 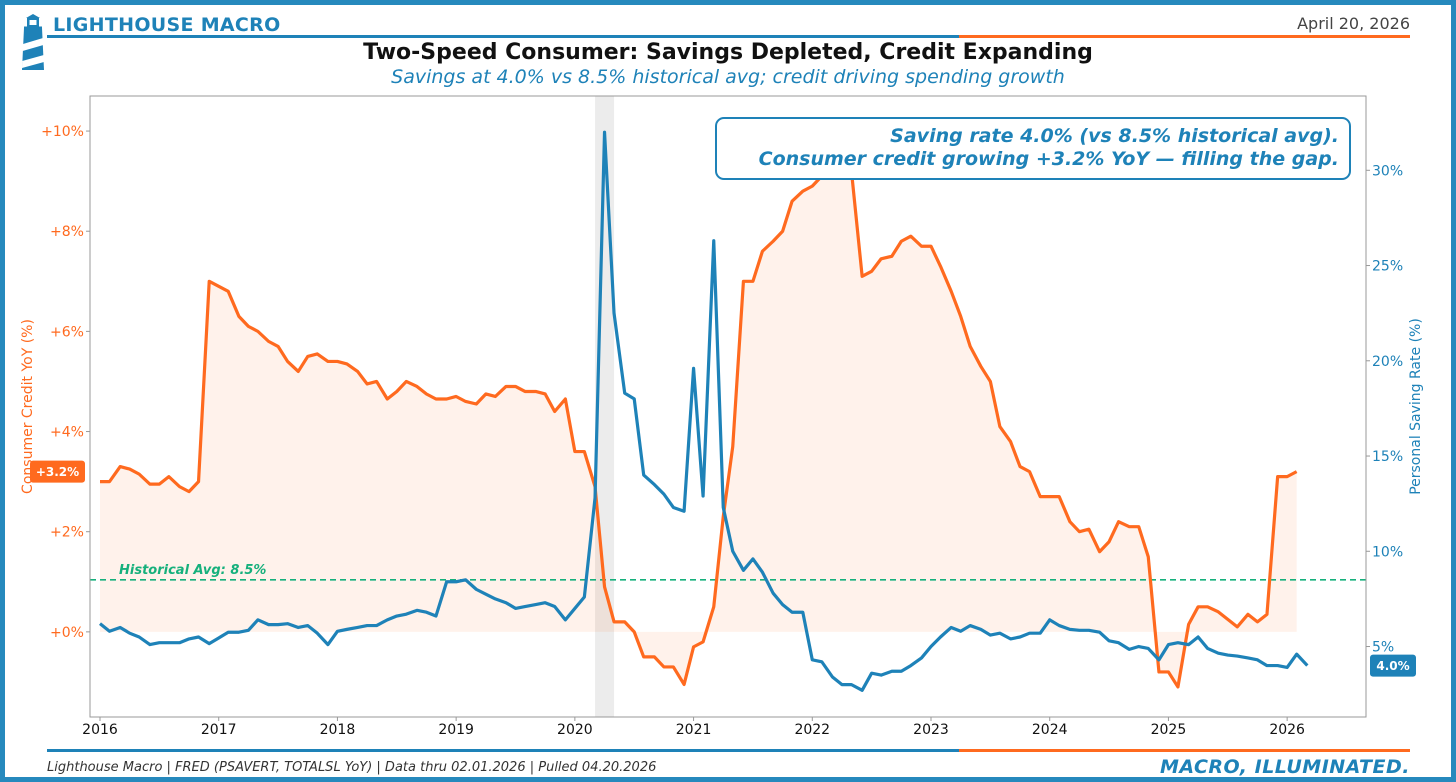 What do you see at coordinates (62, 132) in the screenshot?
I see `left-tick-label: +10%` at bounding box center [62, 132].